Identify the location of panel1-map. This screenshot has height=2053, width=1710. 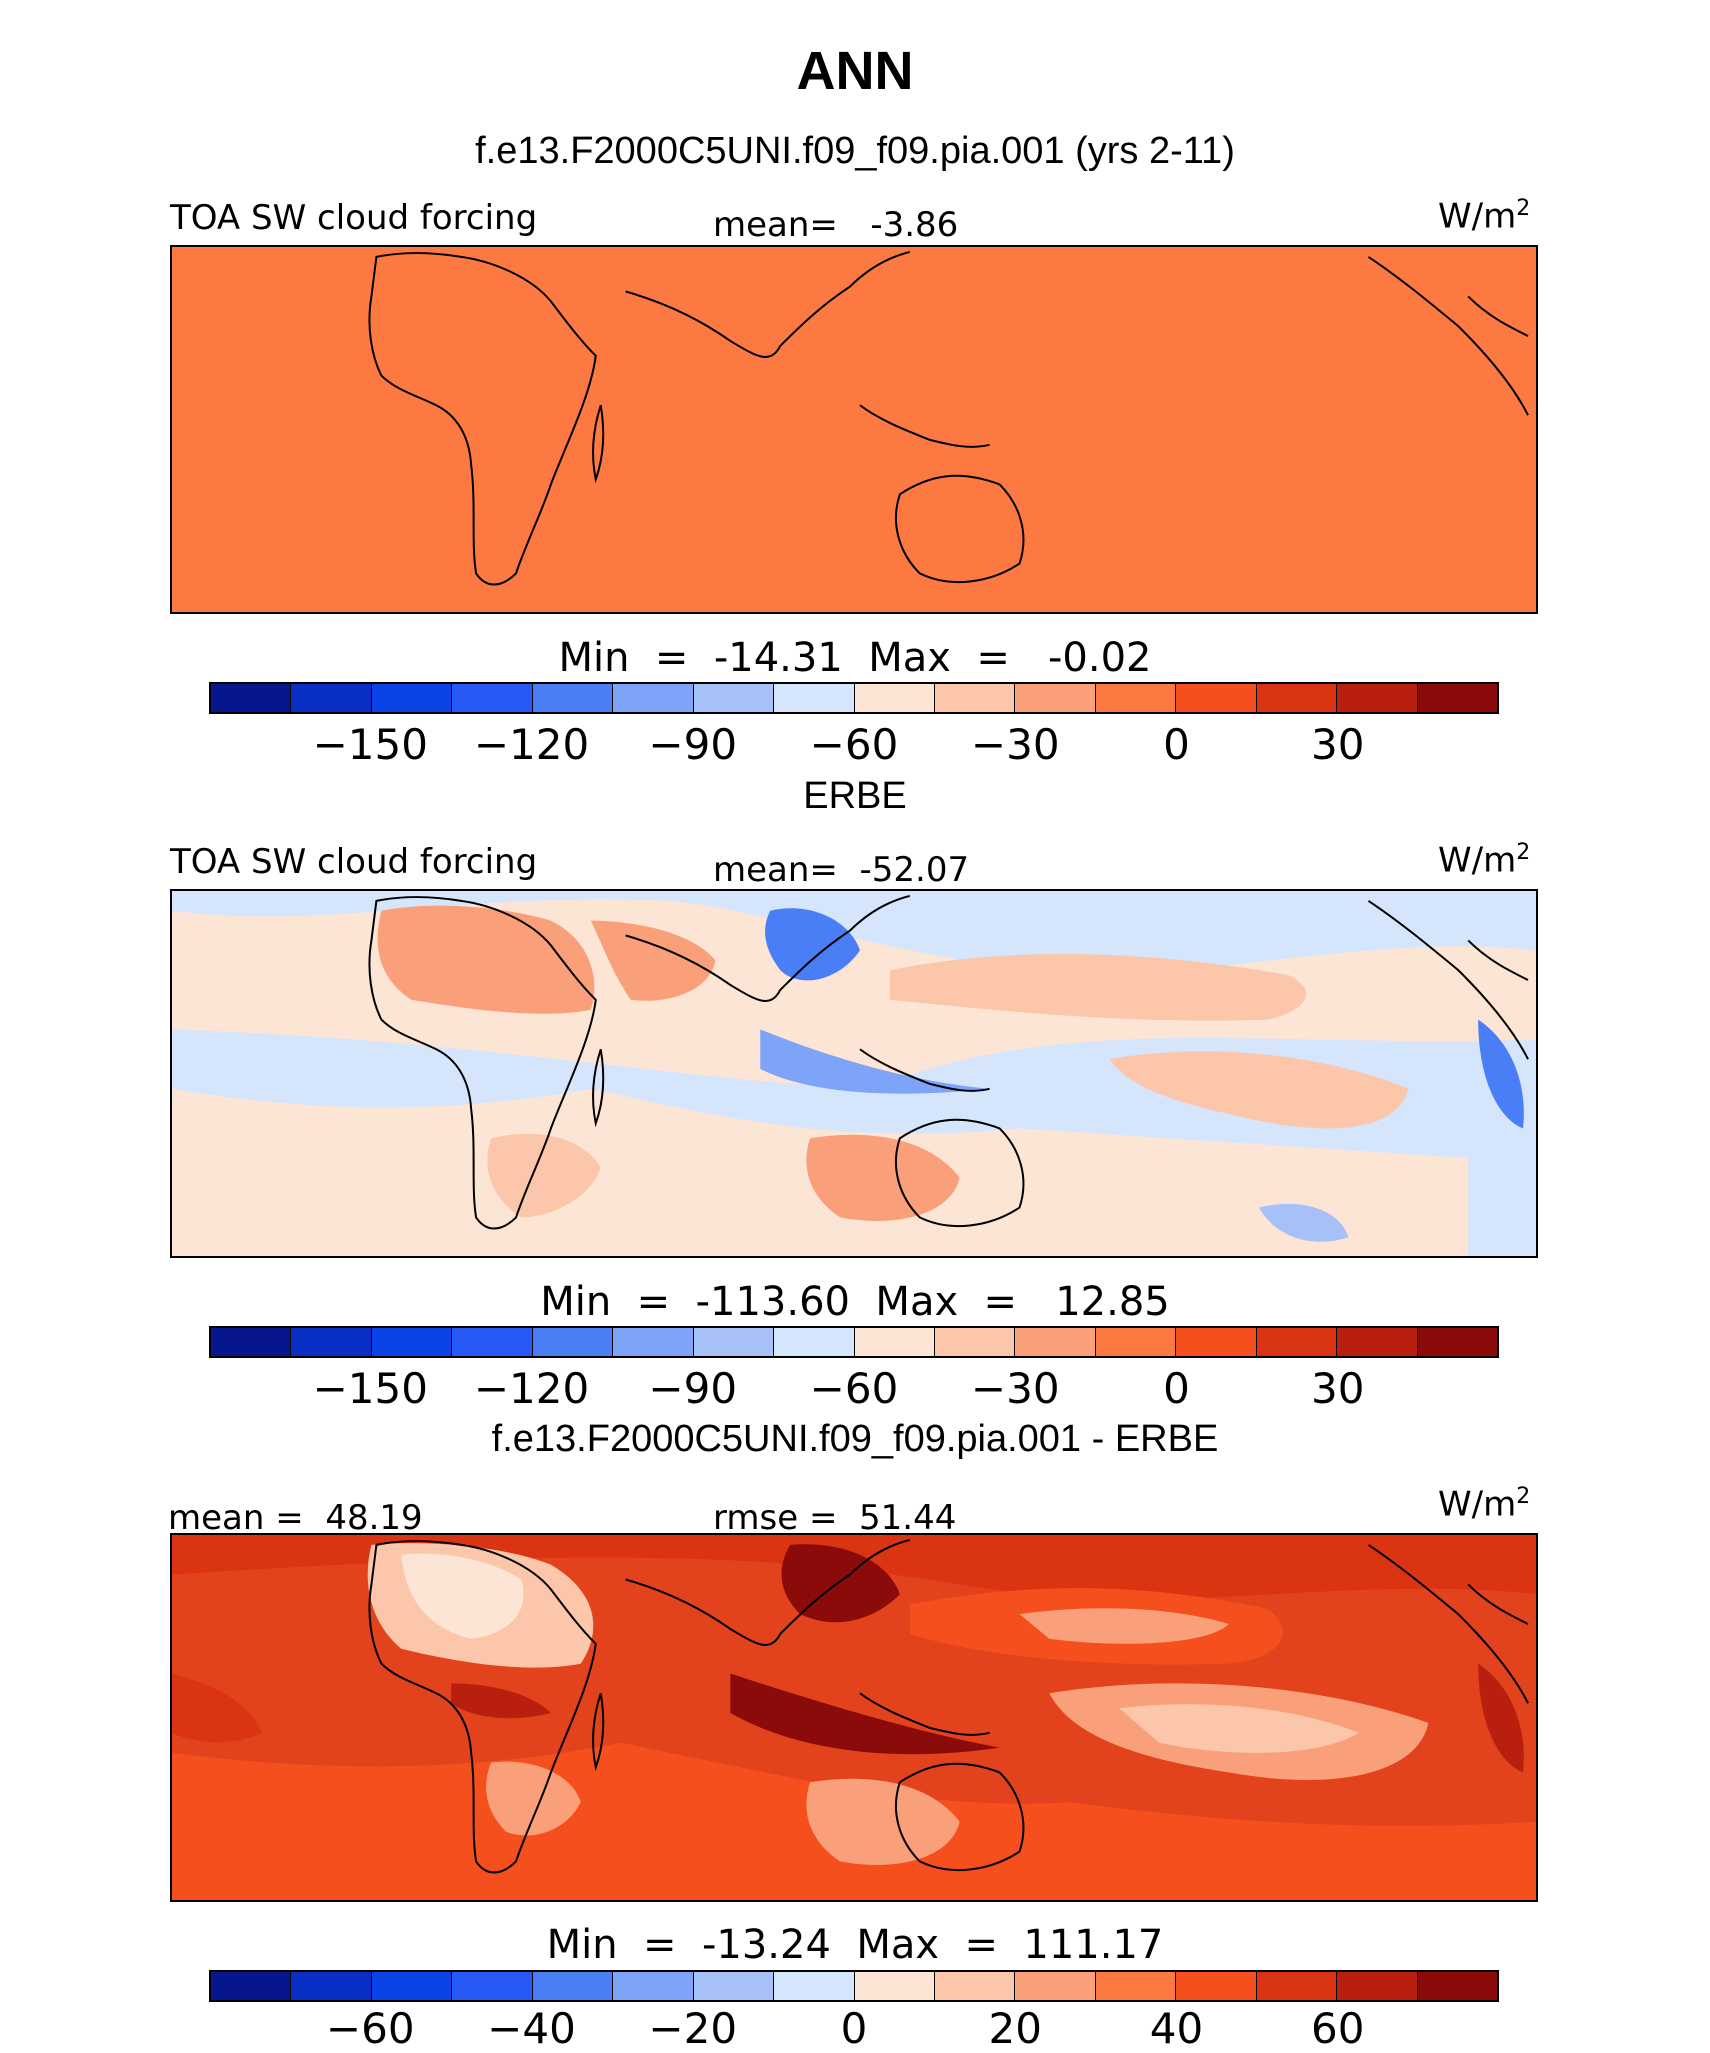
(854, 429).